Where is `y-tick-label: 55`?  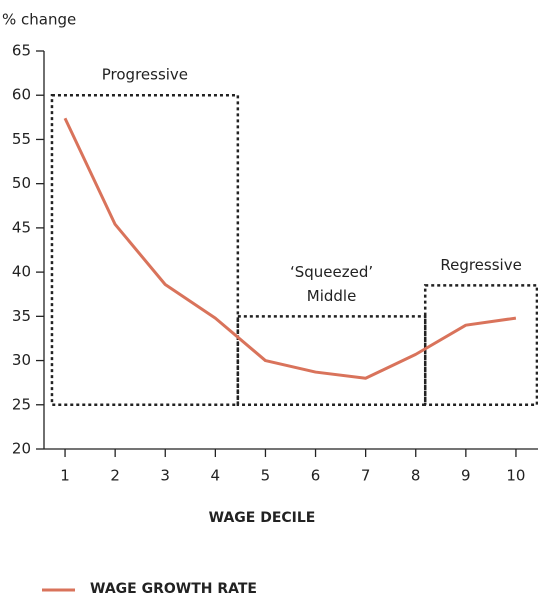 y-tick-label: 55 is located at coordinates (21, 139).